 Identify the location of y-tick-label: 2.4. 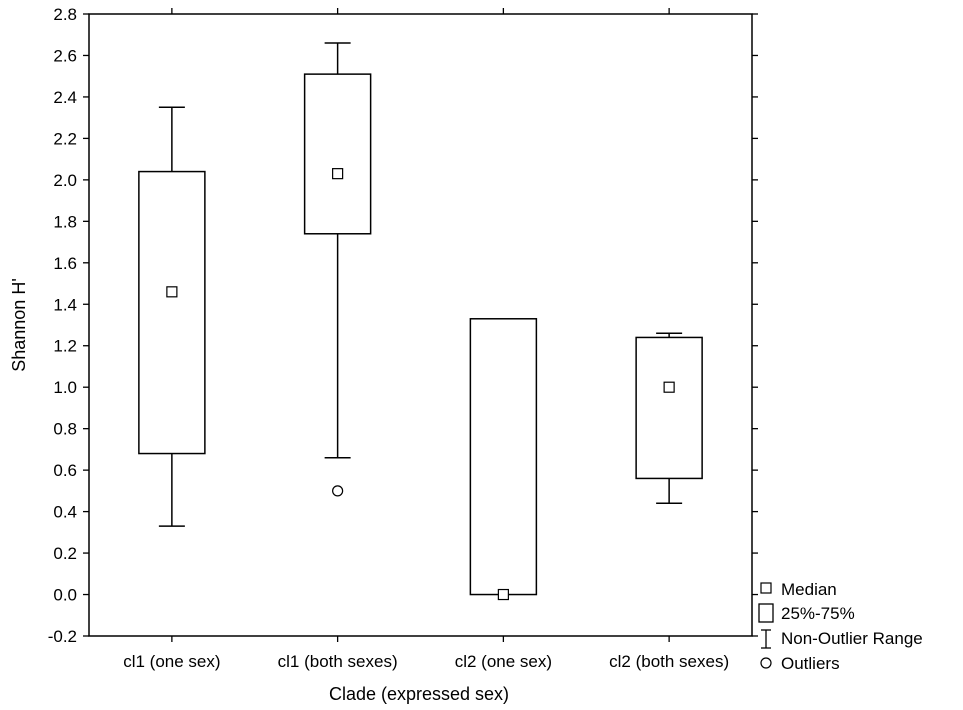
(65, 97).